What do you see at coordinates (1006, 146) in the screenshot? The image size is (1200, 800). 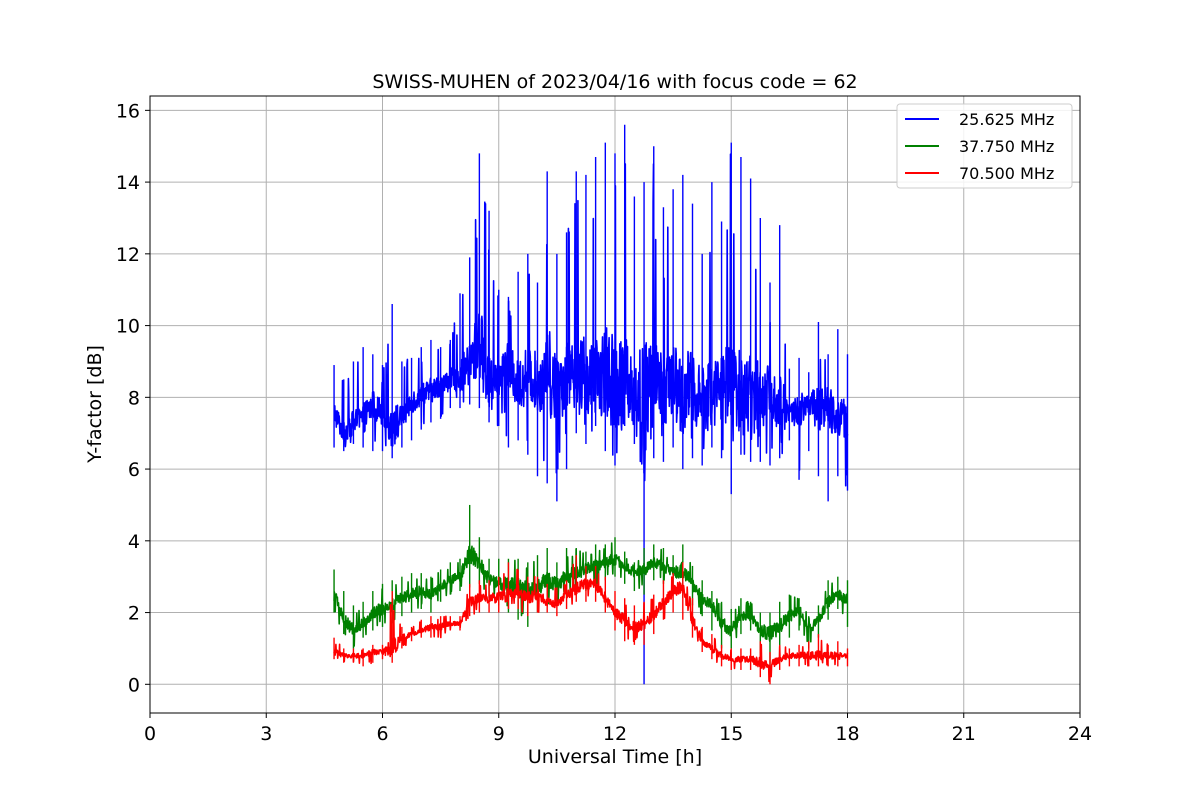 I see `legend-label: 37.750 MHz` at bounding box center [1006, 146].